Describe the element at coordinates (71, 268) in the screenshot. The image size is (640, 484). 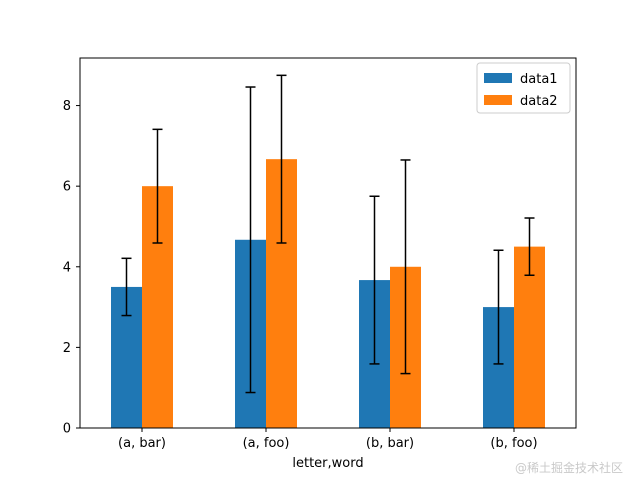
I see `y-axis: 0 2 4 6 8` at that location.